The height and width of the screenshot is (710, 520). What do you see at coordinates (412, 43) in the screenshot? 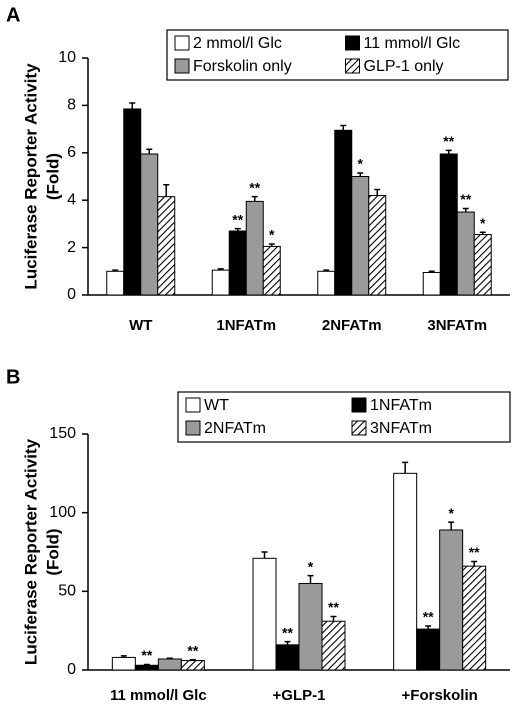
I see `legend-label: 11 mmol/l Glc` at bounding box center [412, 43].